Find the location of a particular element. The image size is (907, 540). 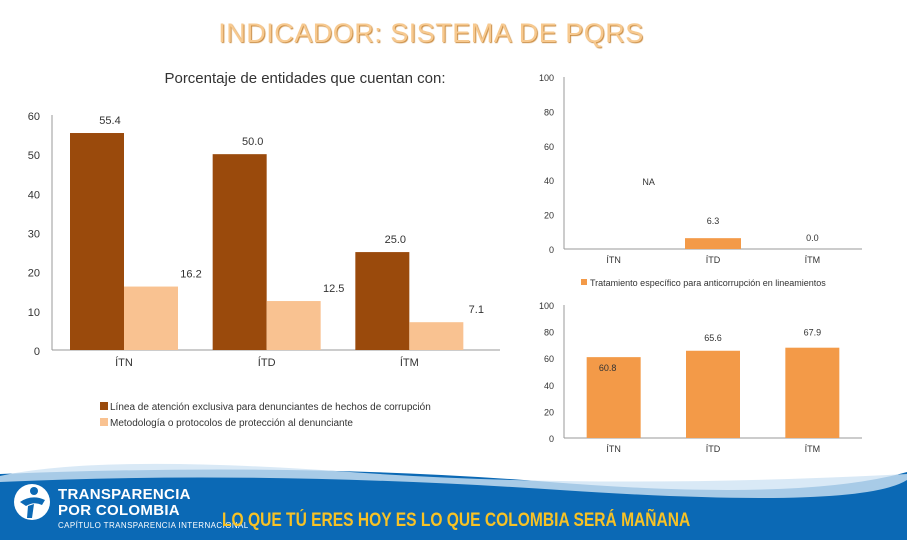

data-label: 7.1 is located at coordinates (476, 310).